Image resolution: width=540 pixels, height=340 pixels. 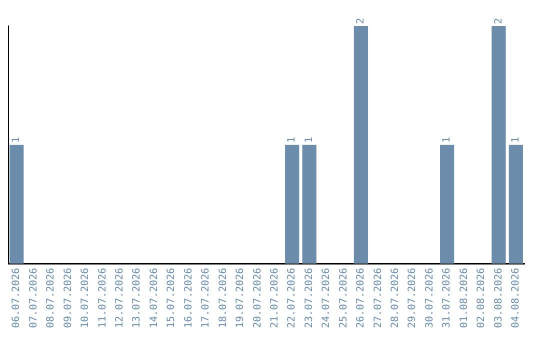 I want to click on x-tick-label: 19.07.2026, so click(x=240, y=298).